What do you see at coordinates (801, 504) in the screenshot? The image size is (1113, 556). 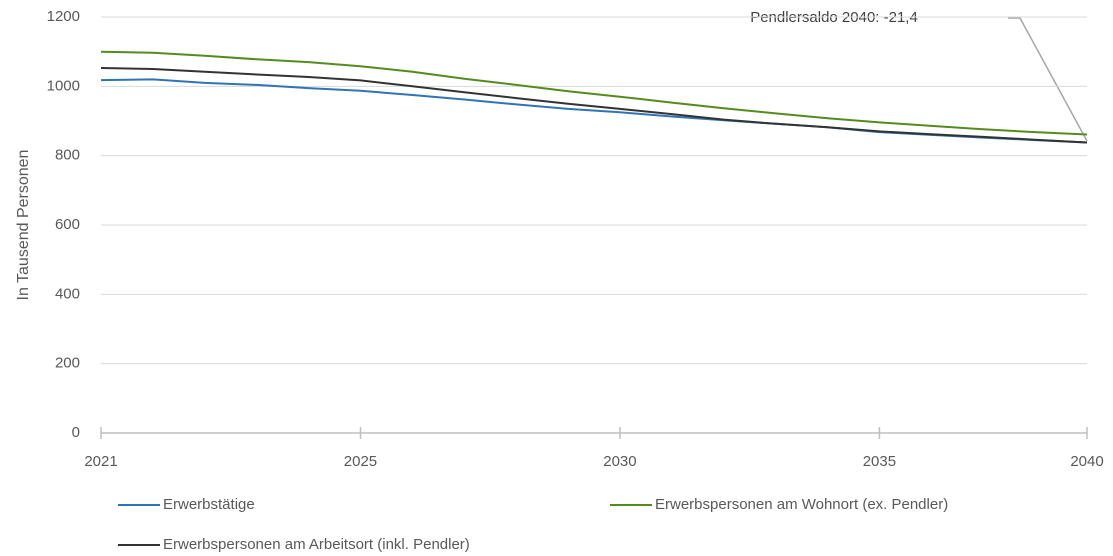 I see `legend-label: Erwerbspersonen am Wohnort (ex. Pendler)` at bounding box center [801, 504].